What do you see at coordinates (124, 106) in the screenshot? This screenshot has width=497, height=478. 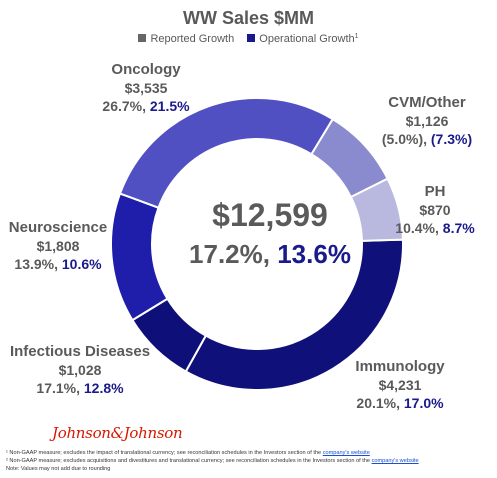 I see `segment-reported: 26.7%,` at bounding box center [124, 106].